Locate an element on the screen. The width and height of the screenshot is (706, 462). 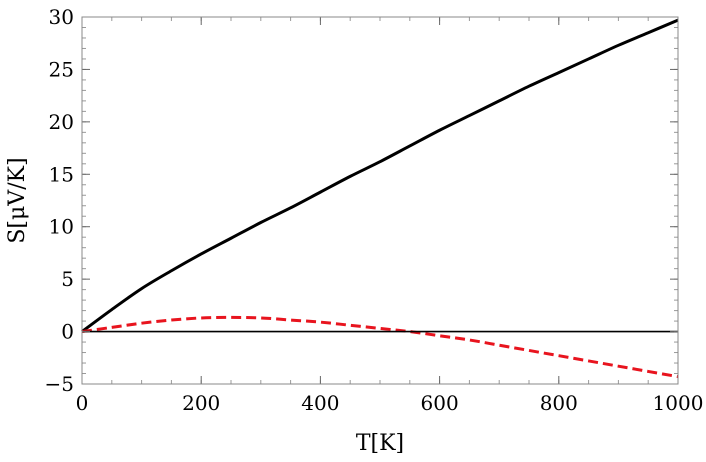
y-tick-label: −5 is located at coordinates (59, 384).